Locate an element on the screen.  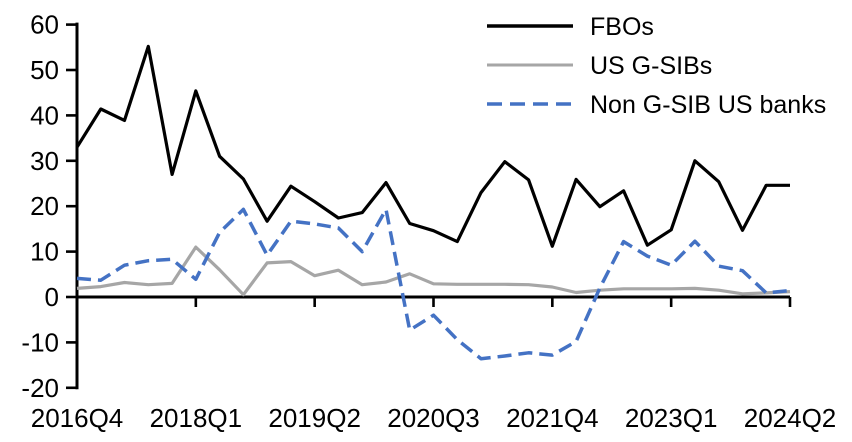
legend-label-non-g-sib-us-banks: Non G-SIB US banks is located at coordinates (708, 105).